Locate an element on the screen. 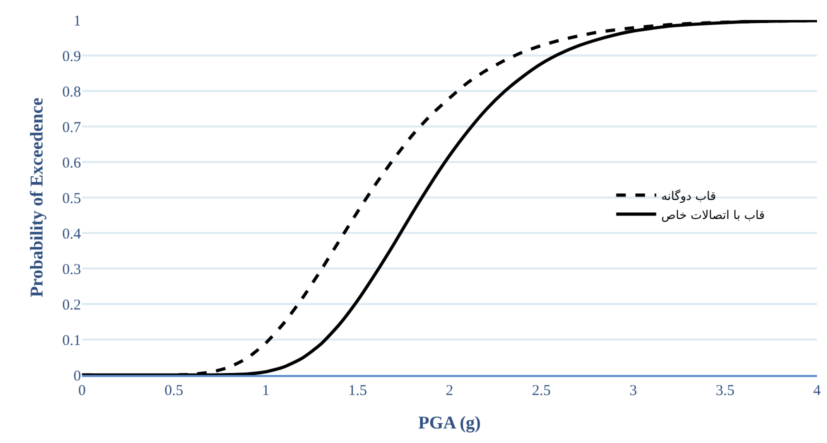  y-tick-label: 0.2 is located at coordinates (71, 305).